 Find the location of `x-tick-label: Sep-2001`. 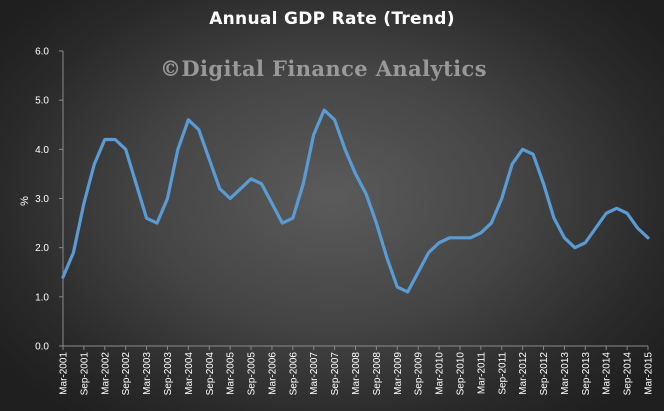

x-tick-label: Sep-2001 is located at coordinates (84, 374).